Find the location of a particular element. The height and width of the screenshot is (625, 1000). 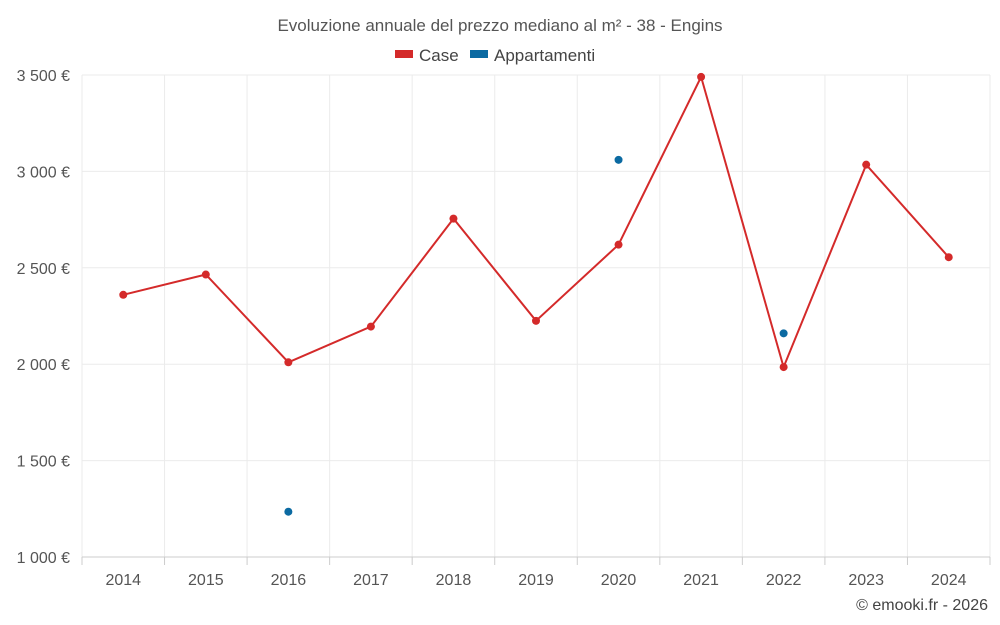

x-tick-label: 2015 is located at coordinates (206, 580).